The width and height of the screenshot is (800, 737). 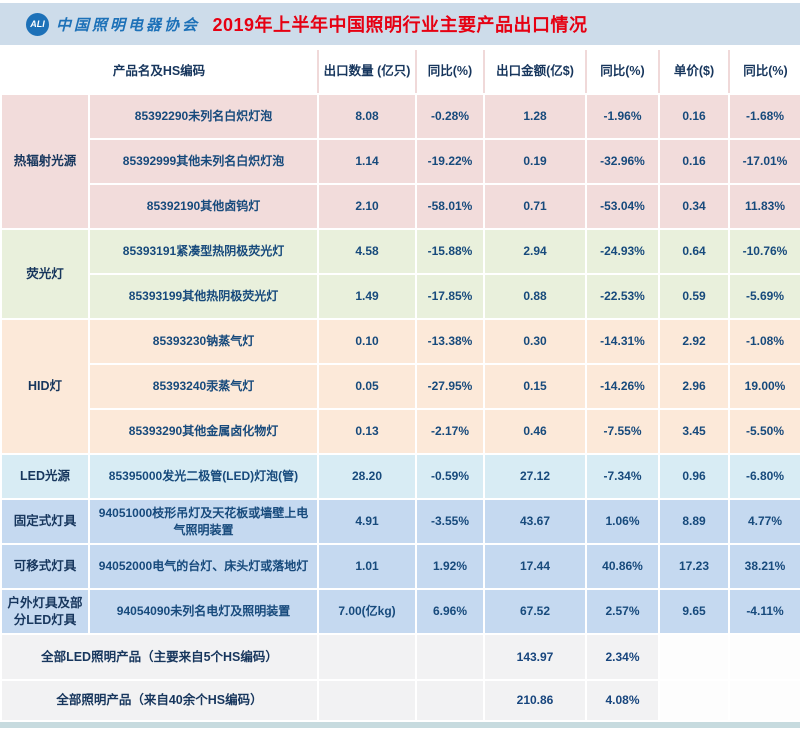 I want to click on summary-row: 全部照明产品（来自40余个HS编码） 210.86 4.08%, so click(x=400, y=700).